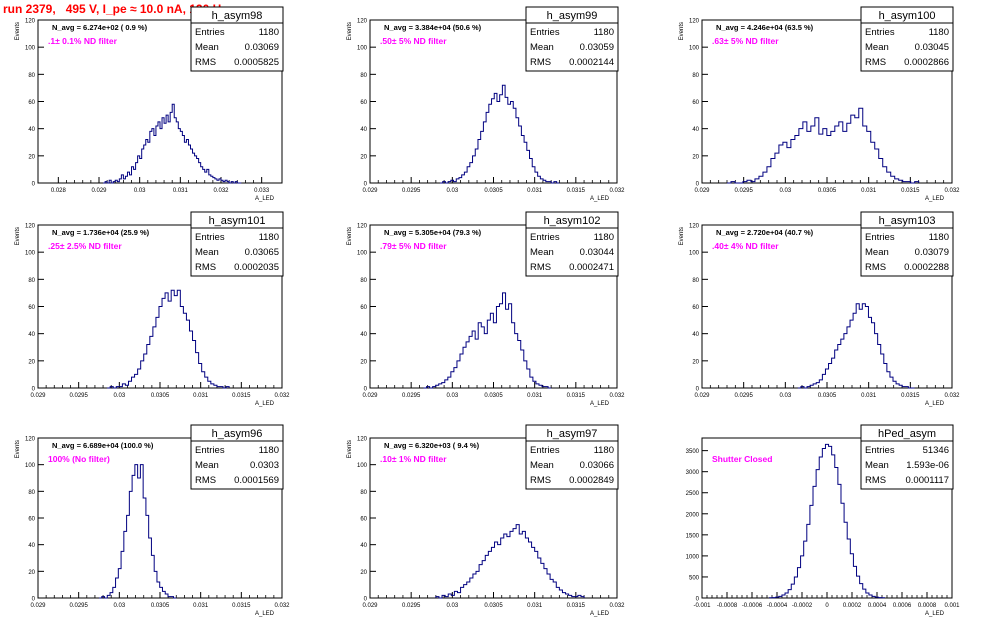  I want to click on x-tick-label: 0.0315, so click(576, 606).